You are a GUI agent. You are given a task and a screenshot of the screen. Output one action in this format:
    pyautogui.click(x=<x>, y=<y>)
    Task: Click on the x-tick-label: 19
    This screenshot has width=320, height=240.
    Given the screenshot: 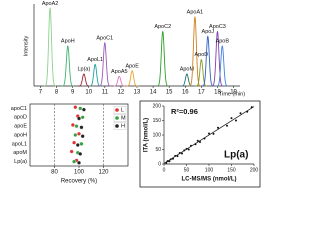 What is the action you would take?
    pyautogui.click(x=233, y=93)
    